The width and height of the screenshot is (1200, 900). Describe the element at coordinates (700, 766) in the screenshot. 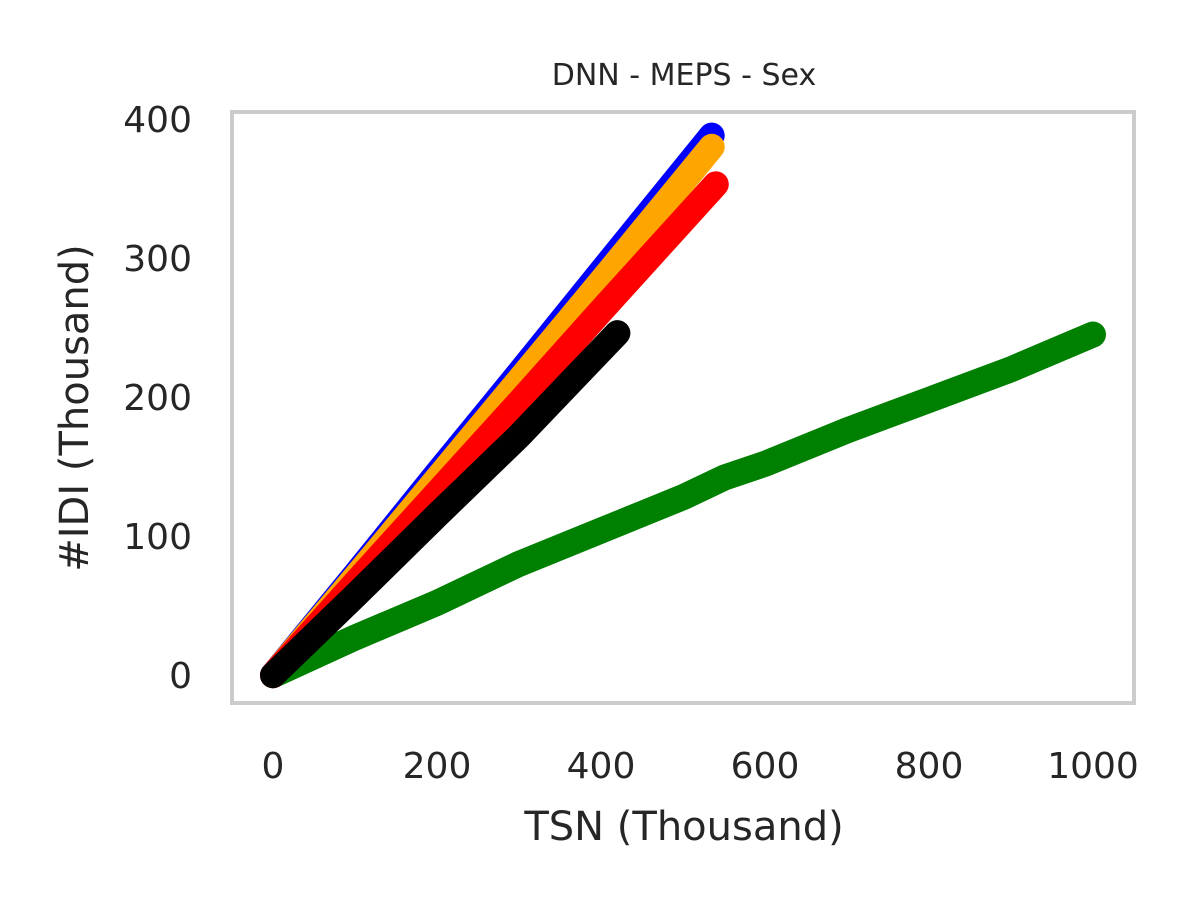

I see `x-axis-ticks: 0 200 400 600 800 1000` at that location.